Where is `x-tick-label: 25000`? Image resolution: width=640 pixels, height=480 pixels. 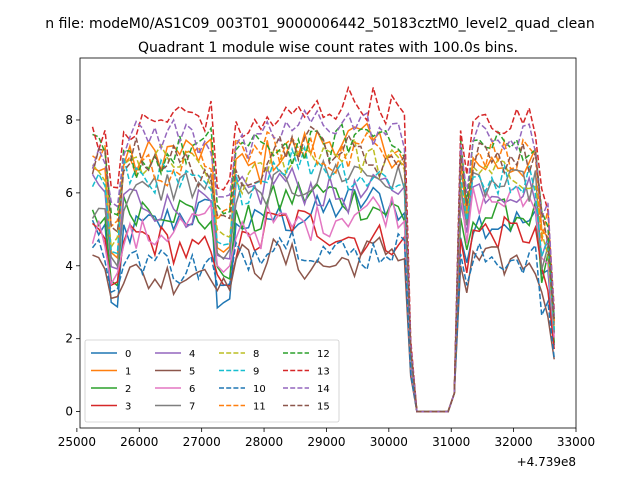
x-tick-label: 25000 is located at coordinates (77, 442).